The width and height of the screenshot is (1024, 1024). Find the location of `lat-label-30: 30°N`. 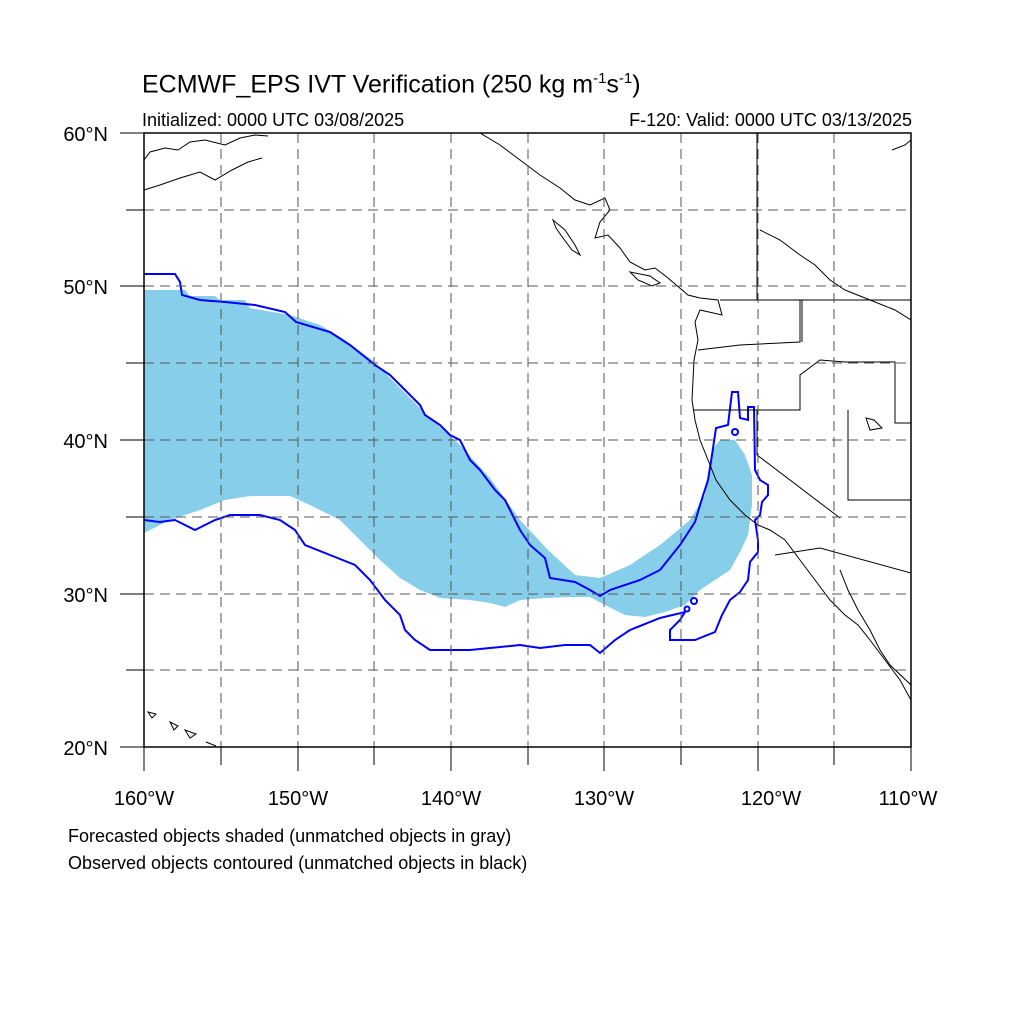

lat-label-30: 30°N is located at coordinates (85, 596).